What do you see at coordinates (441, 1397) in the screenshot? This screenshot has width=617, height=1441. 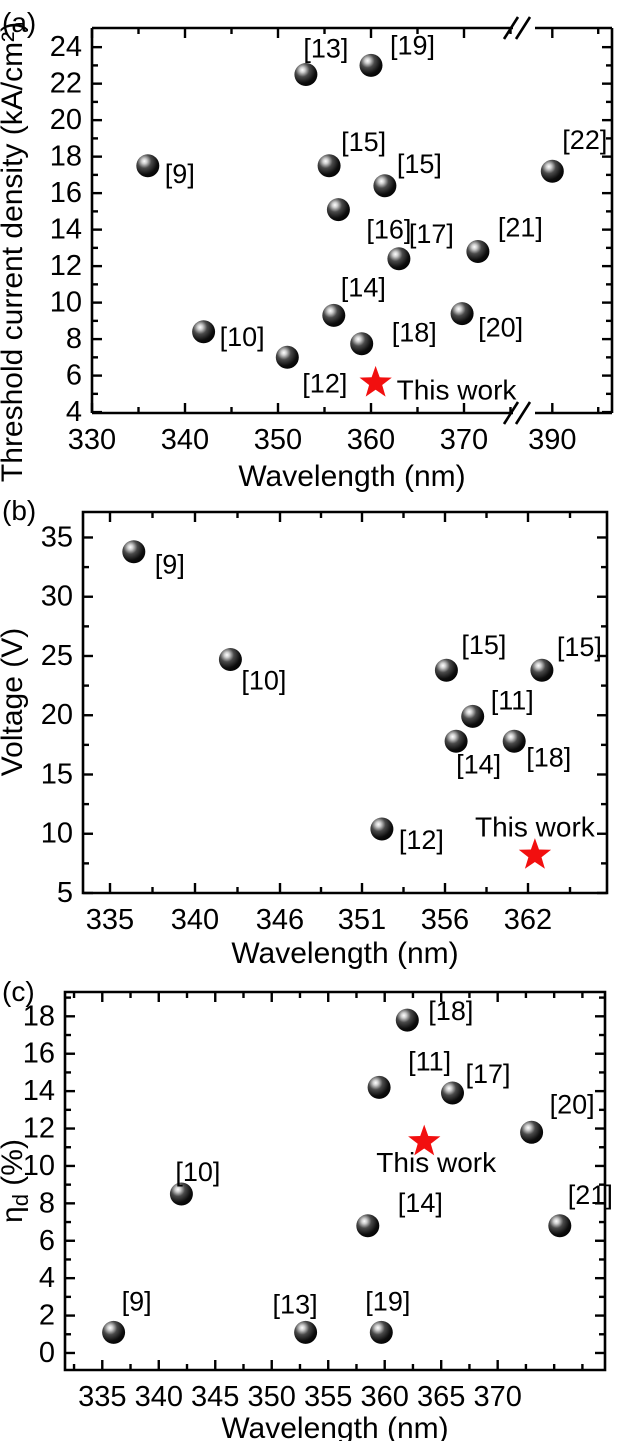 I see `x-tick-label: 365` at bounding box center [441, 1397].